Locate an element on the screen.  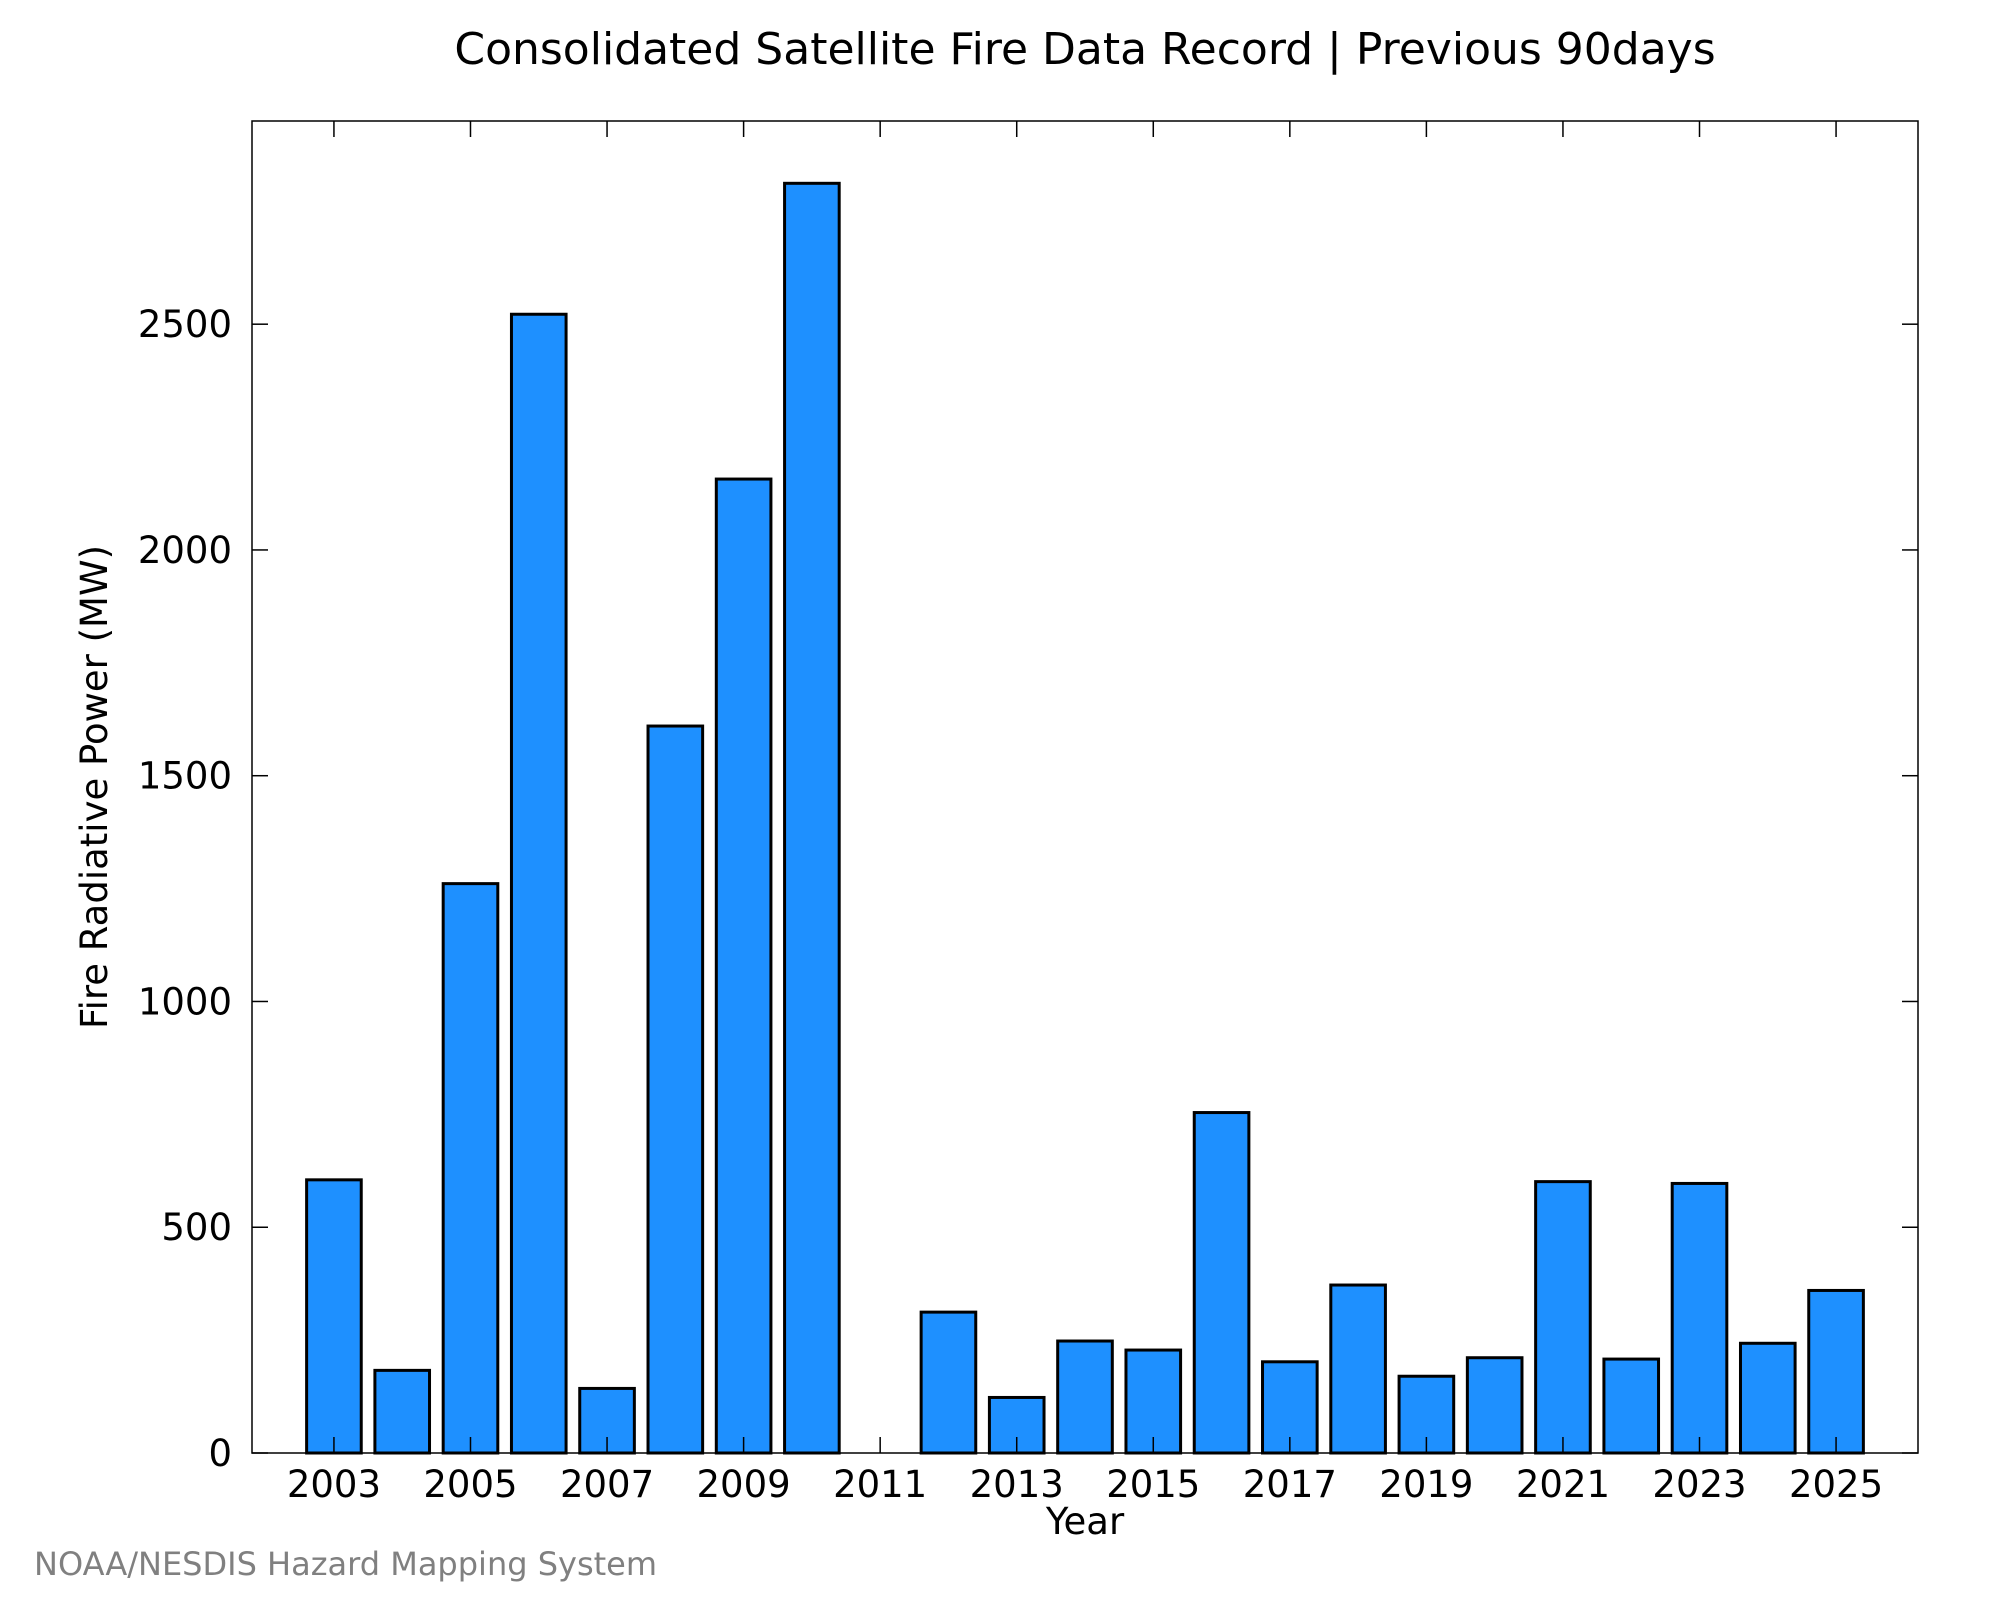
y-tick-label-1500: 1500 is located at coordinates (185, 776).